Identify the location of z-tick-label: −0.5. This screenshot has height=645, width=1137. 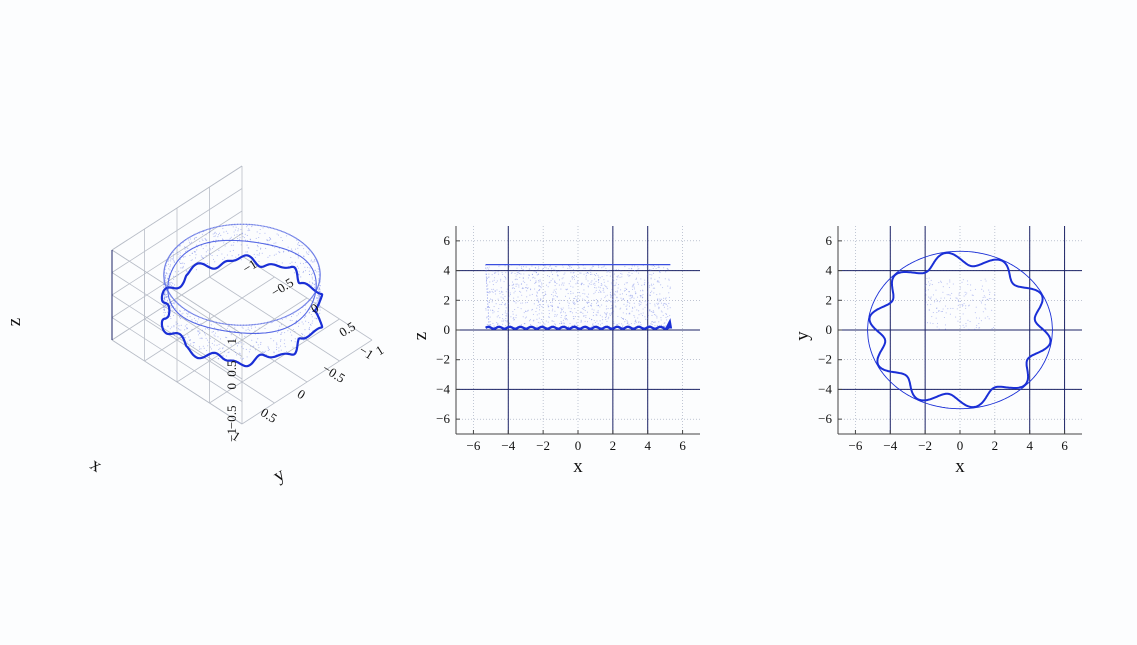
(231, 418).